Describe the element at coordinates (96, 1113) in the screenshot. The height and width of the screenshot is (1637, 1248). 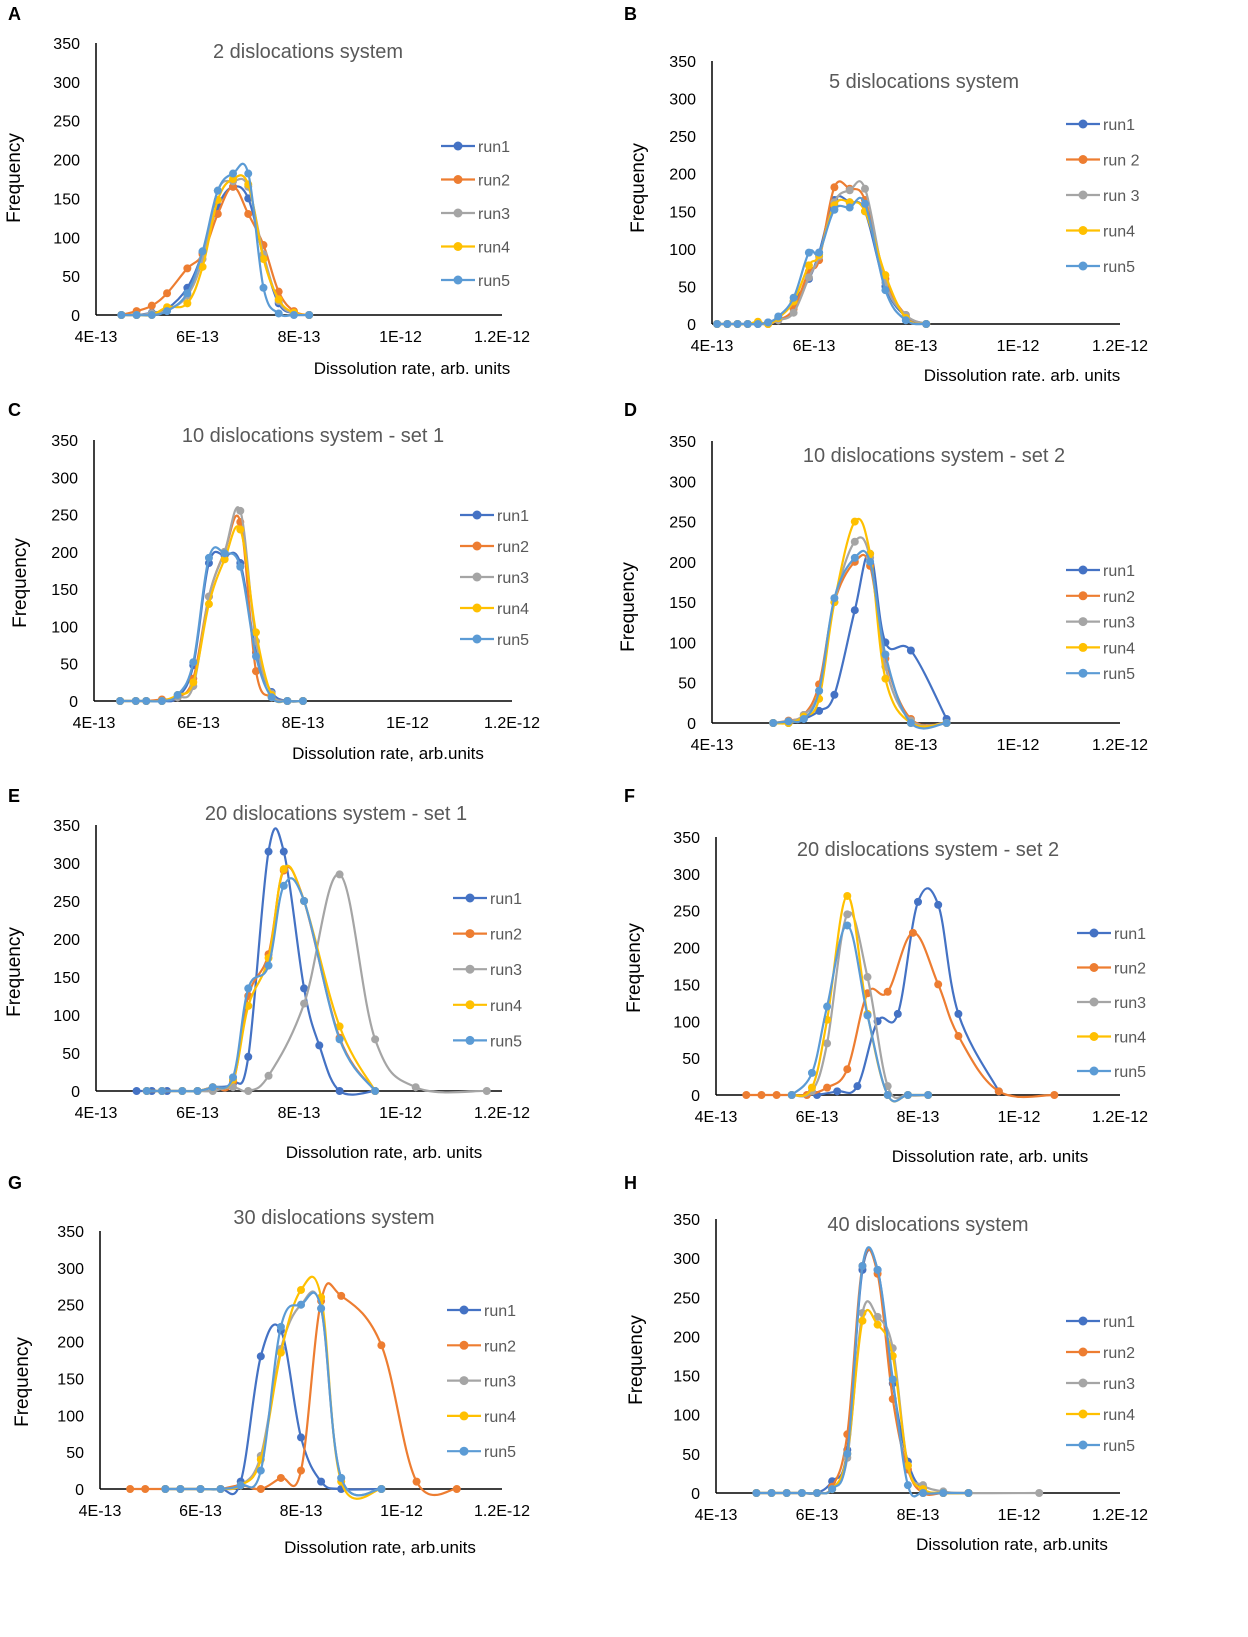
I see `x-tick-label: 4E-13` at that location.